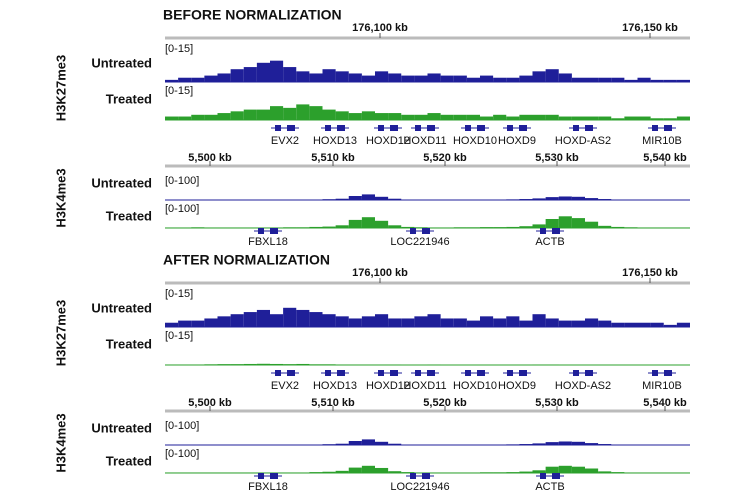  I want to click on axis-tick-label: 5,540 kb, so click(665, 158).